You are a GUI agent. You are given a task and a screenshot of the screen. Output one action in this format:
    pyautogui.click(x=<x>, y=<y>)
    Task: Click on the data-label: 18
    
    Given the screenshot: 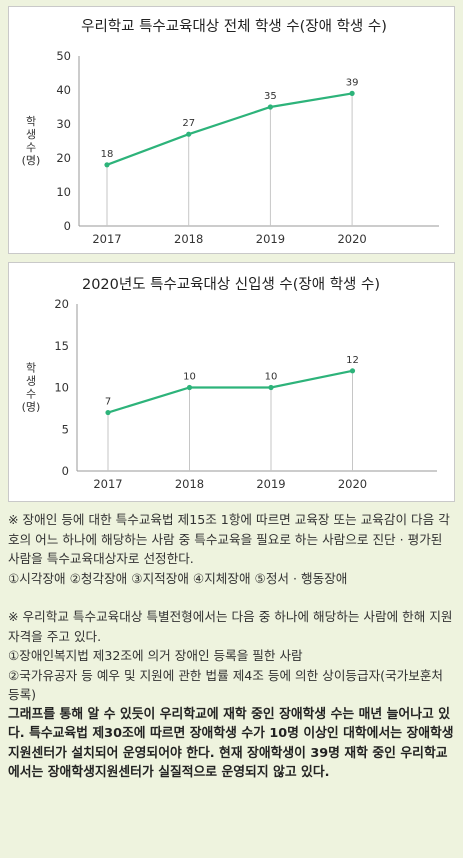 What is the action you would take?
    pyautogui.click(x=107, y=154)
    